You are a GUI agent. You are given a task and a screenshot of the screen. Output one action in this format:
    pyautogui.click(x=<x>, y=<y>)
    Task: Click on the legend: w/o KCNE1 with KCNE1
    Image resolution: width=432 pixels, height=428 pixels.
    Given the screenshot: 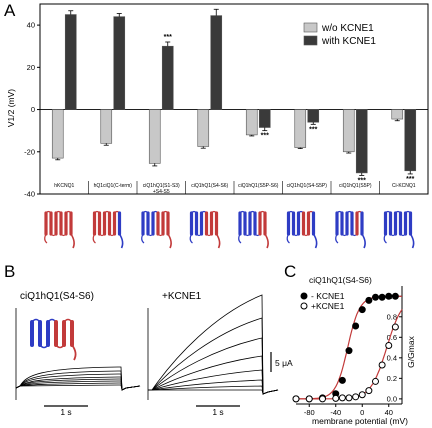 What is the action you would take?
    pyautogui.click(x=339, y=34)
    